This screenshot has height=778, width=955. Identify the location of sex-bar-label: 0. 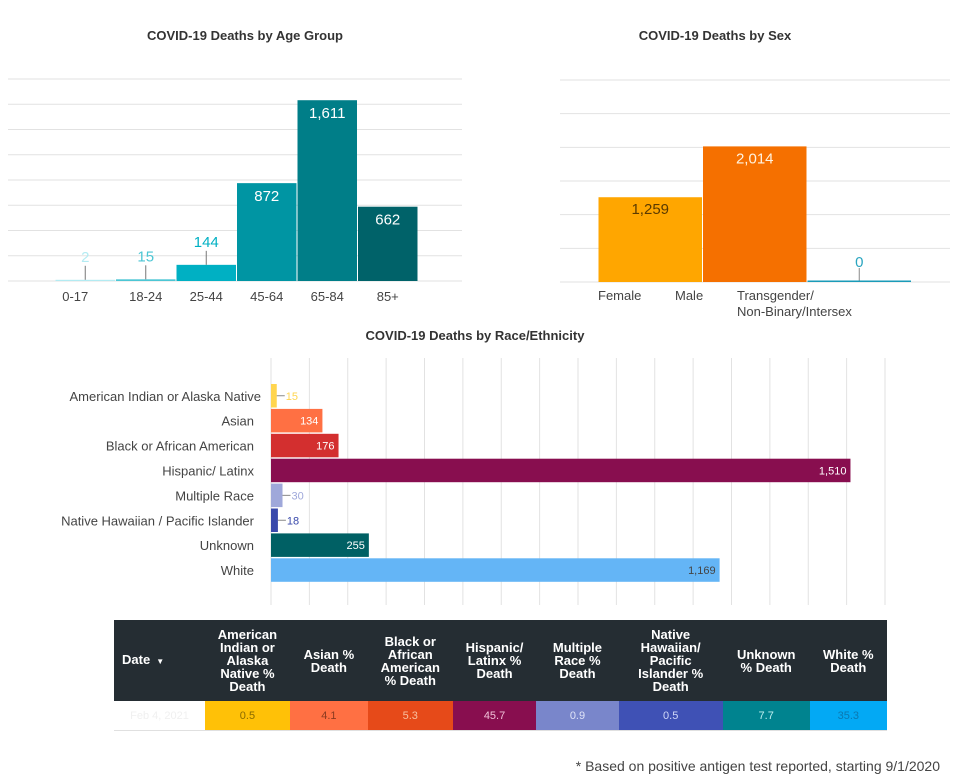
(859, 262).